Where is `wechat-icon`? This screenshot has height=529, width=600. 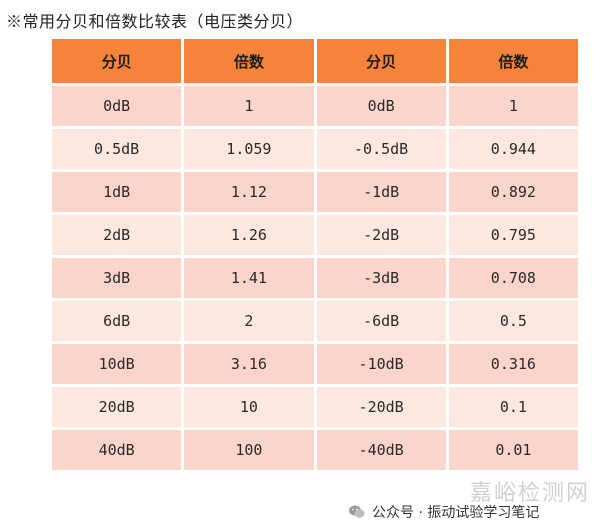
wechat-icon is located at coordinates (357, 512).